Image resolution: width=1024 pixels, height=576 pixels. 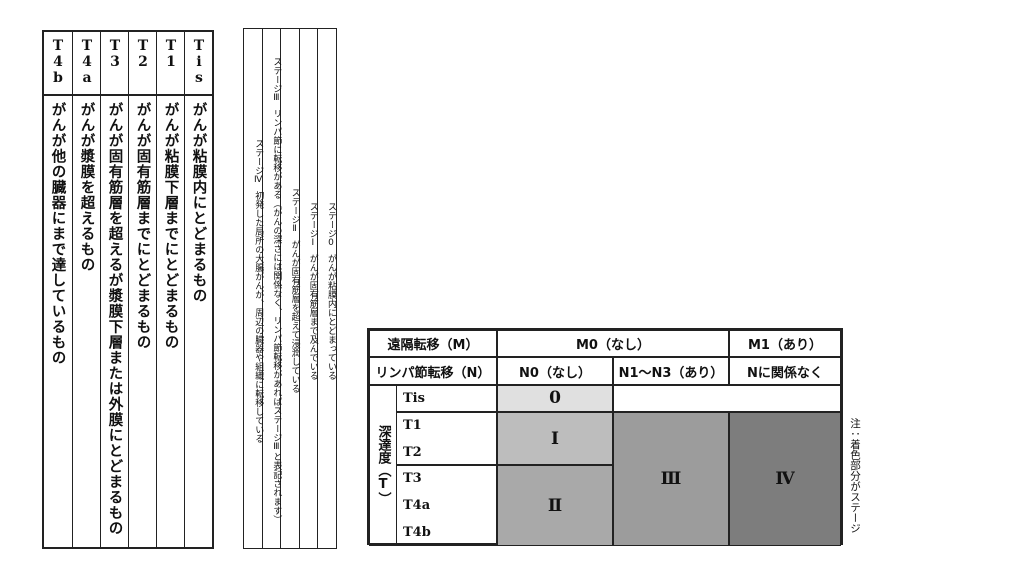 I want to click on m-header: 遠隔転移（M）, so click(x=433, y=343).